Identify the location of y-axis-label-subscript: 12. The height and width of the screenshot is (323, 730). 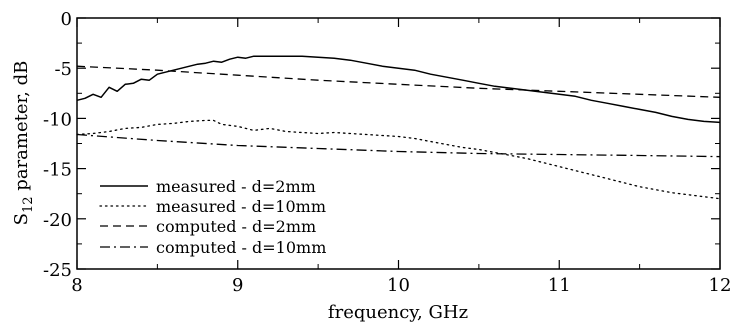
(28, 204).